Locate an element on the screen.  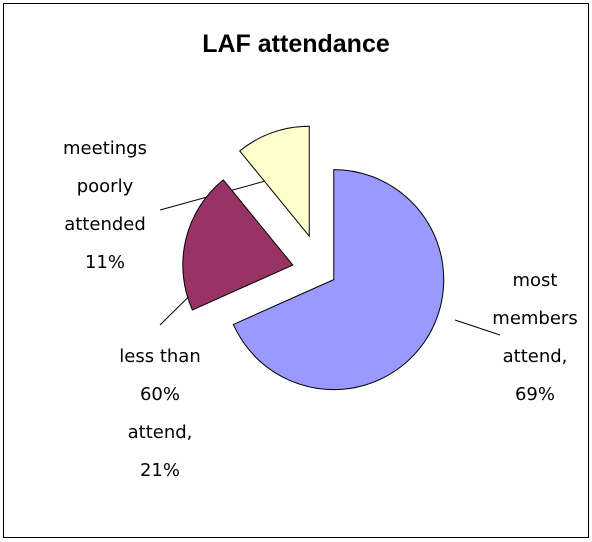
slice-label: less than 60% attend, 21% is located at coordinates (160, 414).